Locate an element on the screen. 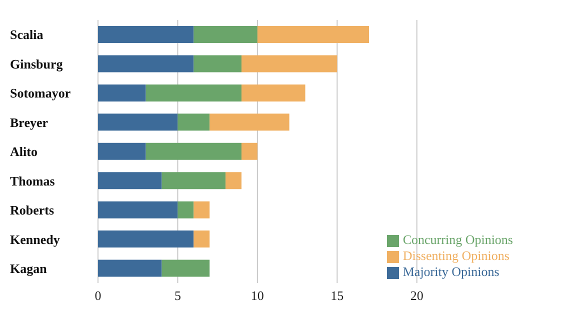 Image resolution: width=580 pixels, height=320 pixels. x-tick-label: 5 is located at coordinates (177, 296).